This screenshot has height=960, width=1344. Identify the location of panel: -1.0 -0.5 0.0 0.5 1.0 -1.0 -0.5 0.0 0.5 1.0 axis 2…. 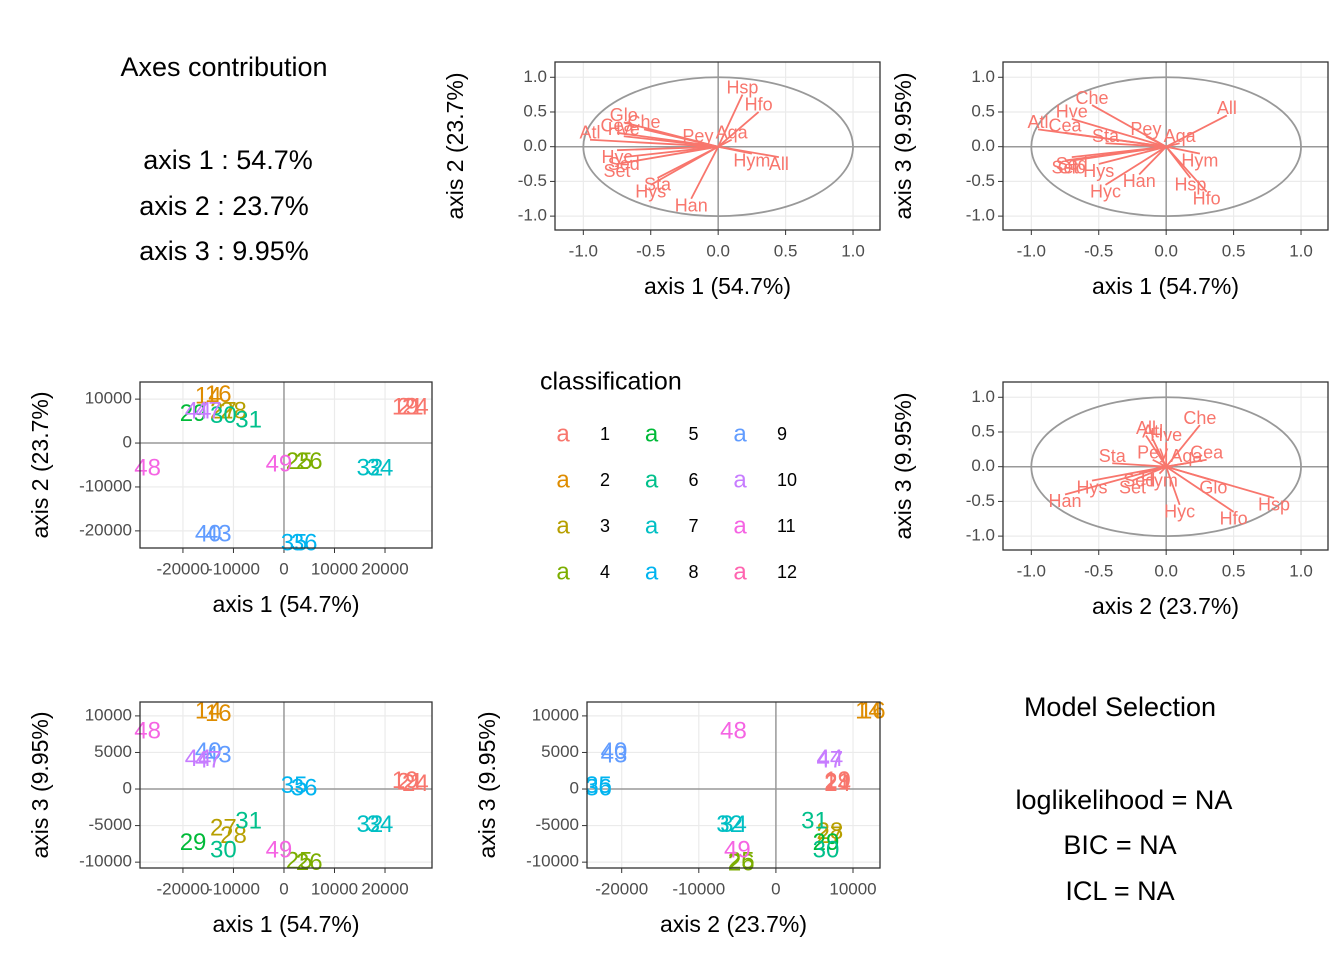
(1109, 500).